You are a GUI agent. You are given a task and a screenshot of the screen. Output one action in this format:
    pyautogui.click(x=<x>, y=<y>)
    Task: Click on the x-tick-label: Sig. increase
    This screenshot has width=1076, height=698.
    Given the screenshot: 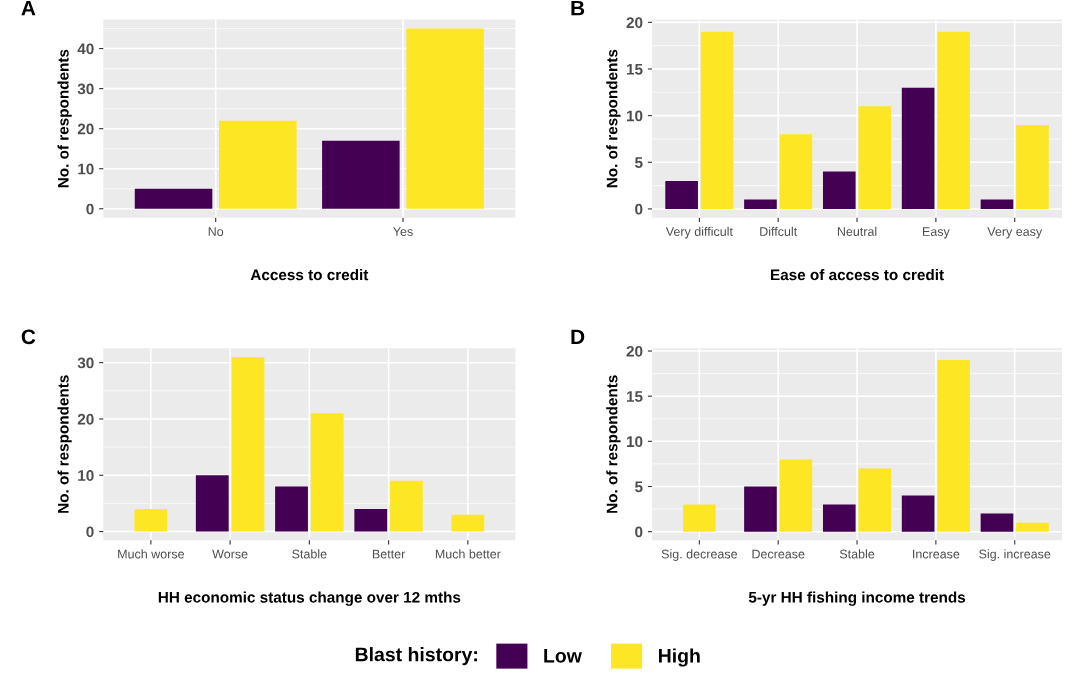 What is the action you would take?
    pyautogui.click(x=1015, y=555)
    